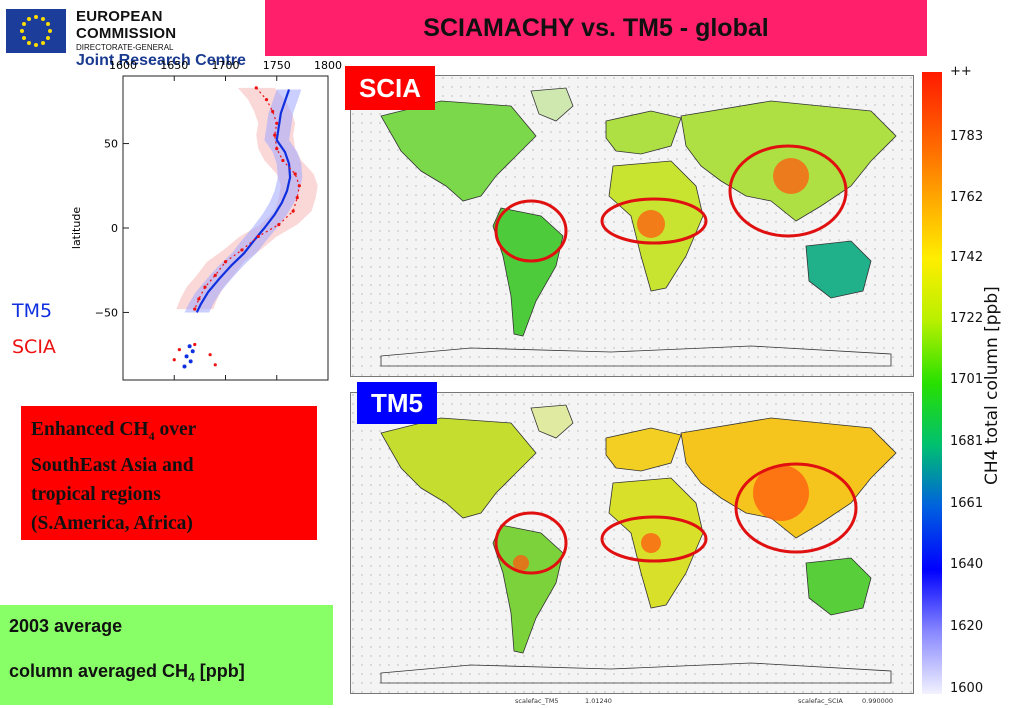 This screenshot has width=1023, height=708. What do you see at coordinates (552, 421) in the screenshot?
I see `continent-greenland` at bounding box center [552, 421].